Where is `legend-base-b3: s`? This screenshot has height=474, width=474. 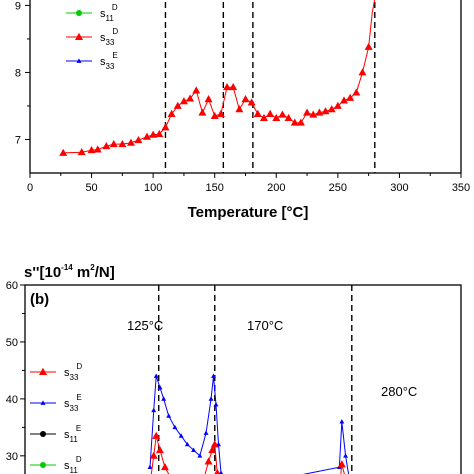
legend-base-b3: s is located at coordinates (67, 466).